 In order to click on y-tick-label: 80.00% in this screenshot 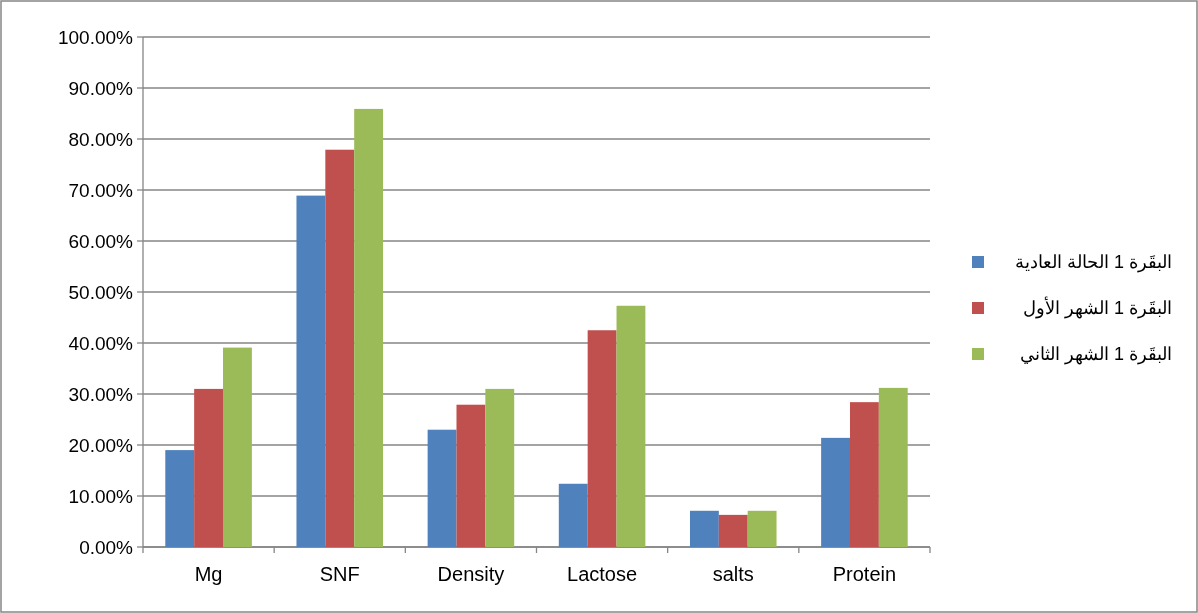, I will do `click(101, 139)`.